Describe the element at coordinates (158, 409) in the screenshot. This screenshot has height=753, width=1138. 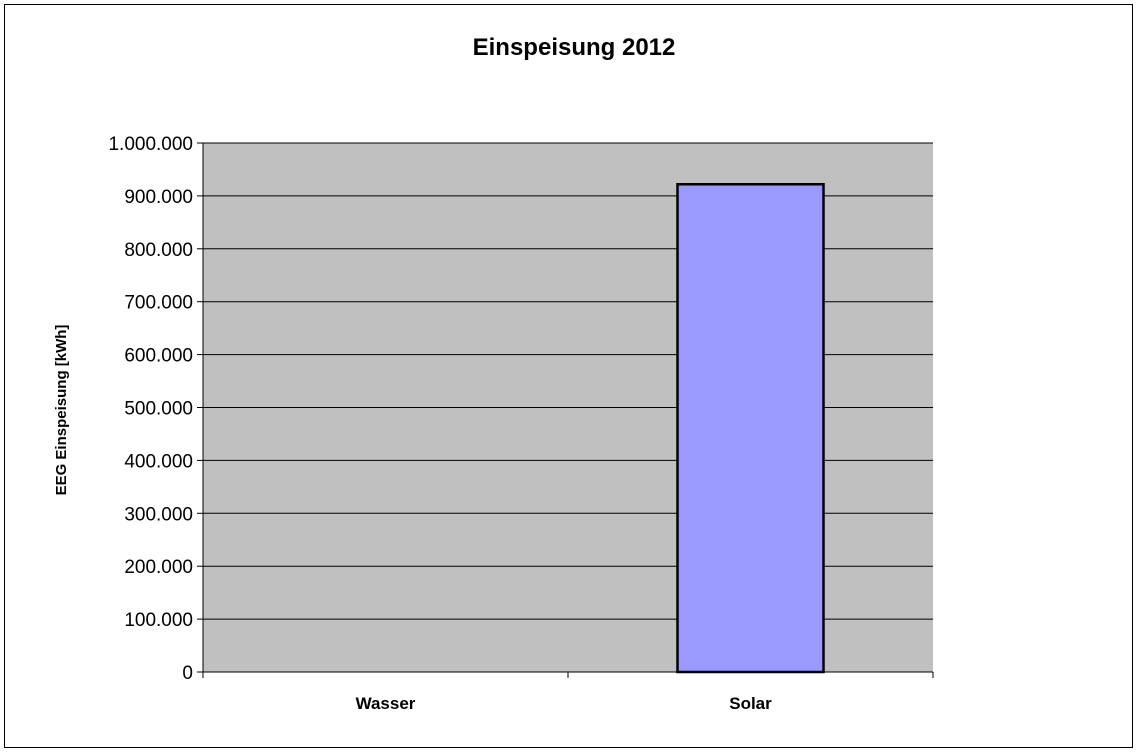
I see `y-tick-label-5: 500.000` at that location.